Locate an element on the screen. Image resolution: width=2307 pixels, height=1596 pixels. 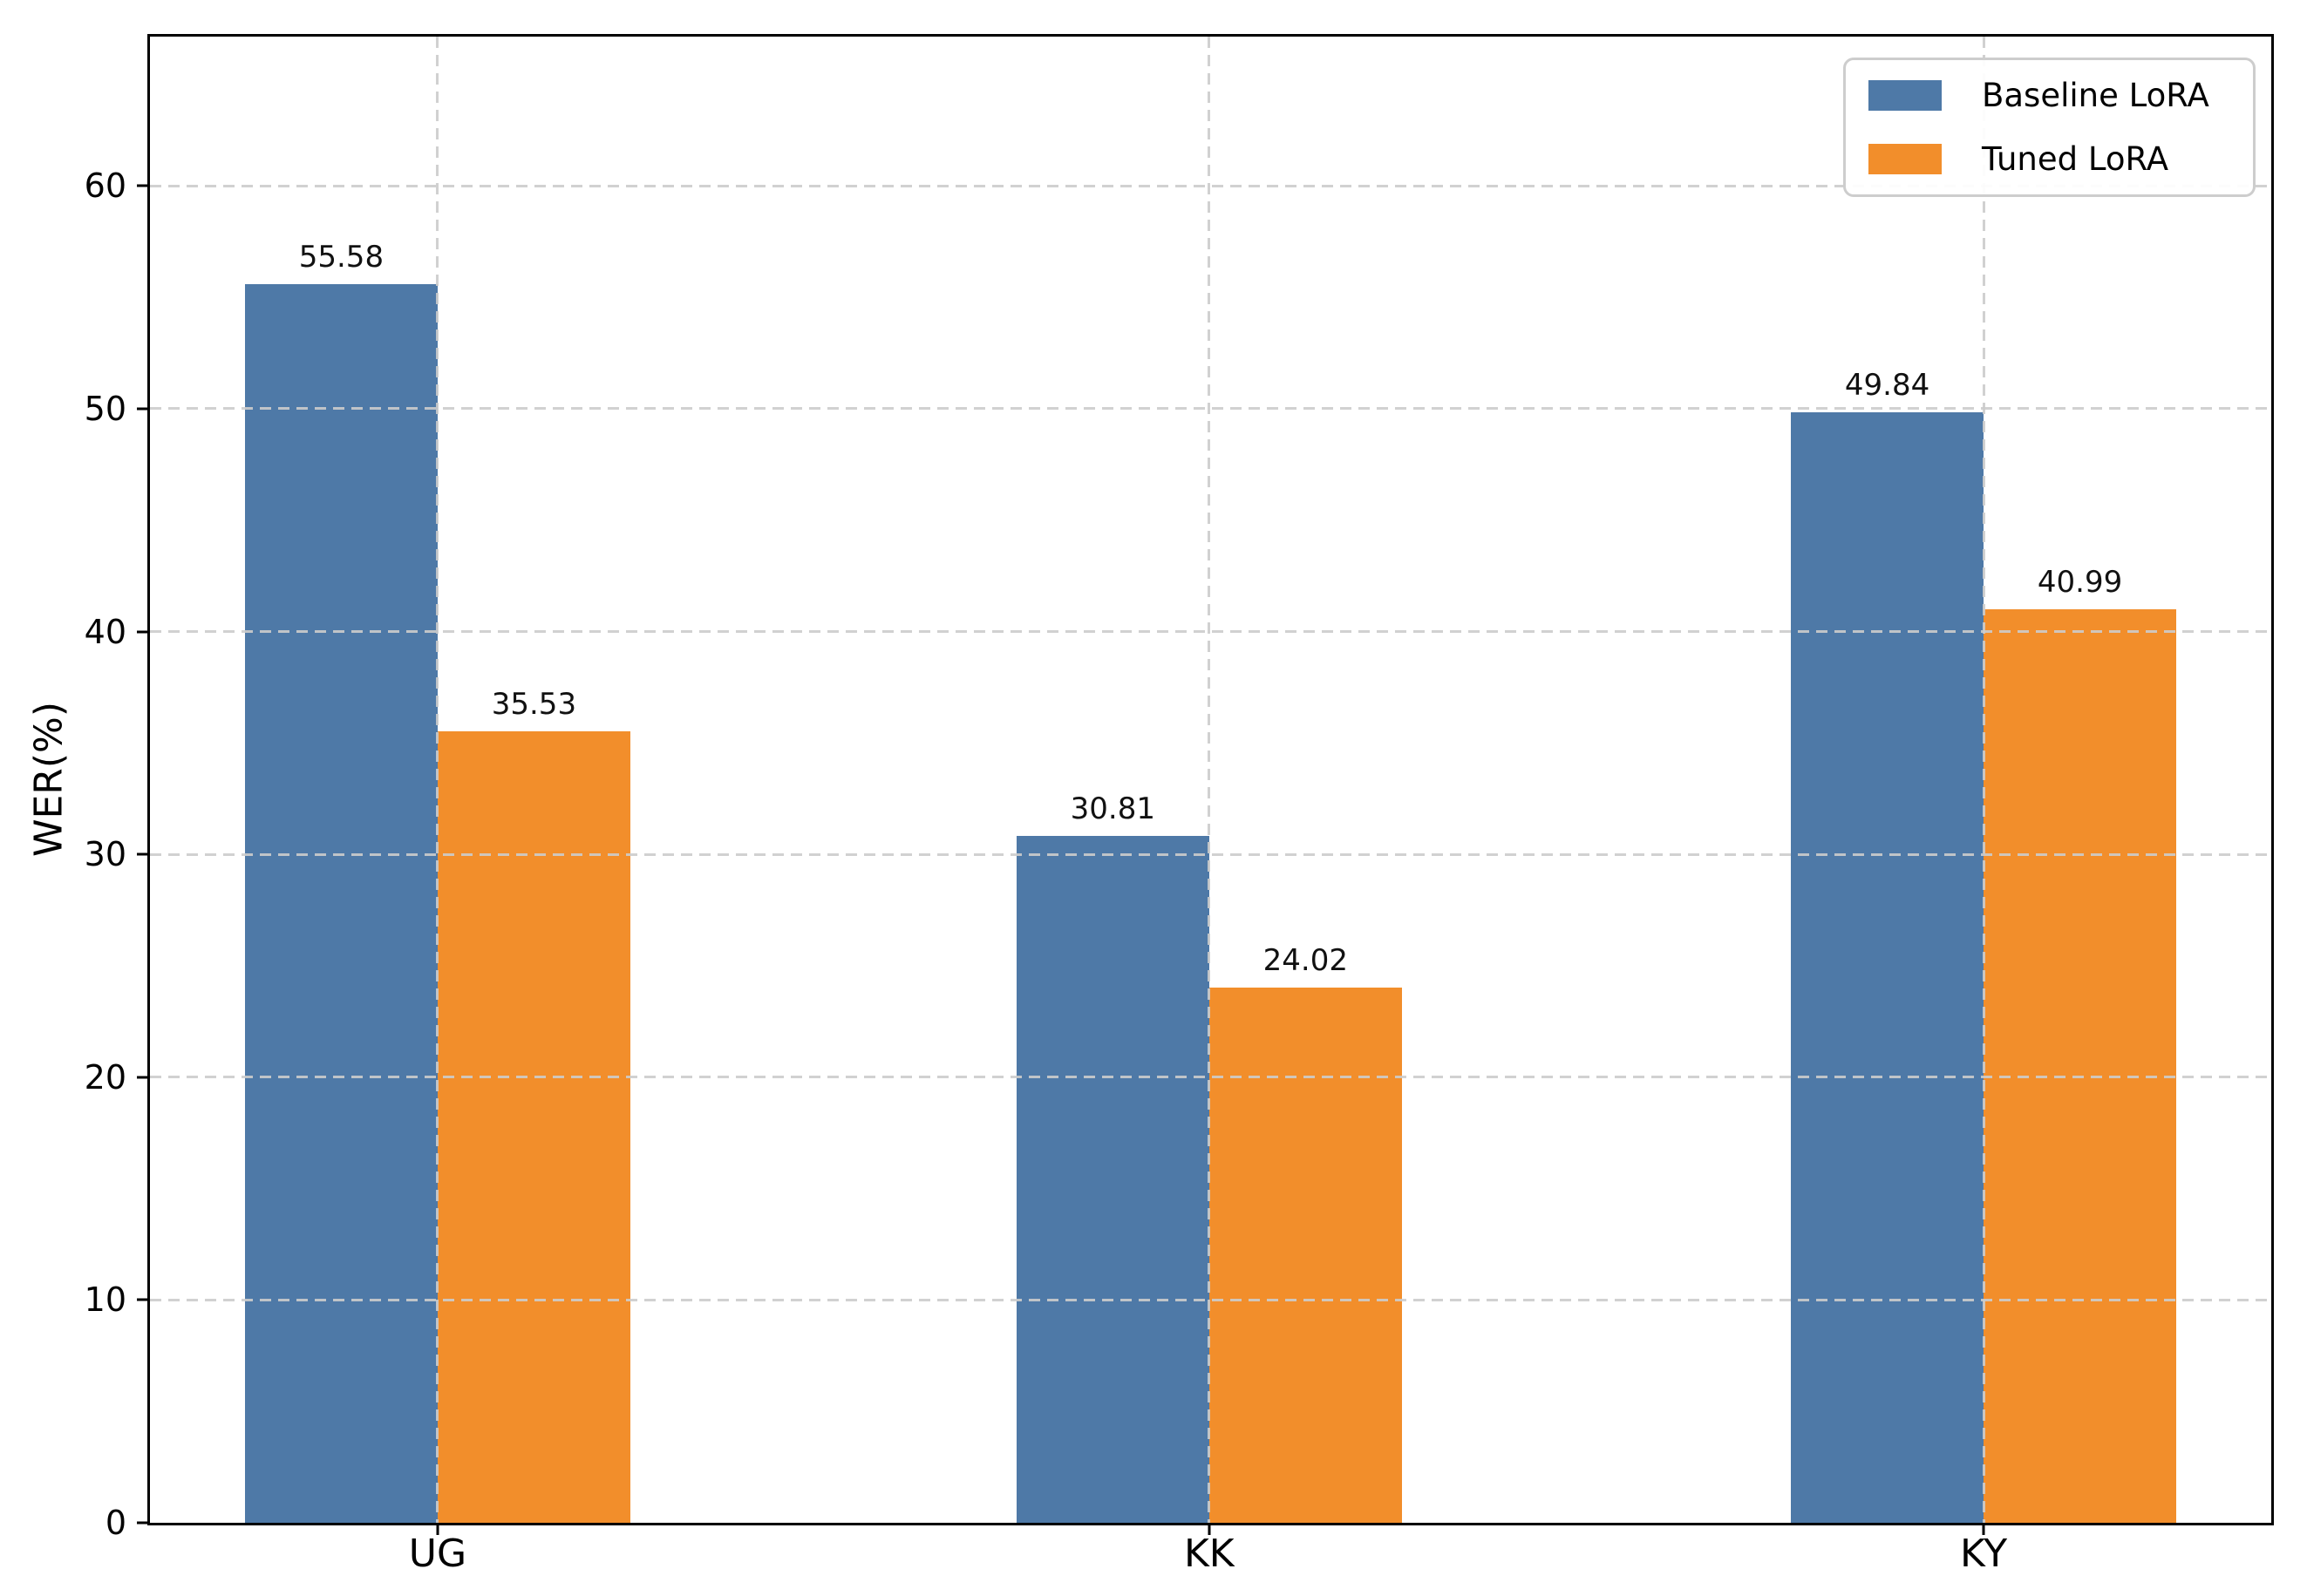
y-axis-title: WER(%) is located at coordinates (49, 779).